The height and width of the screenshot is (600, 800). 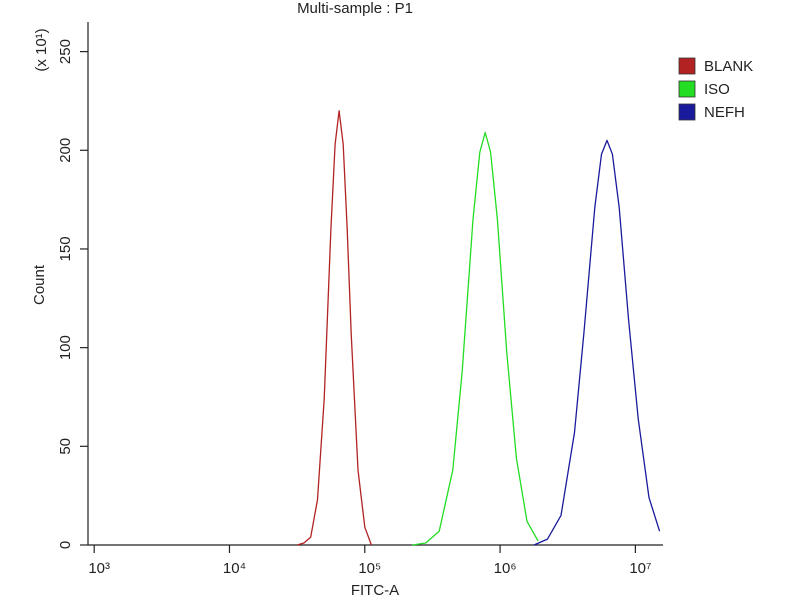 What do you see at coordinates (234, 568) in the screenshot?
I see `x-tick-label: 10⁴` at bounding box center [234, 568].